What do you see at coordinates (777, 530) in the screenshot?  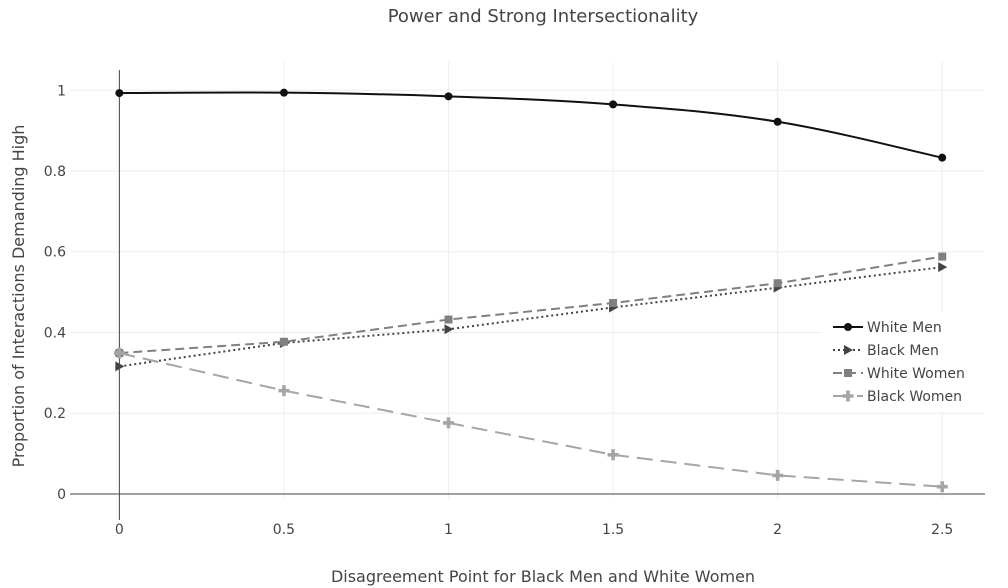 I see `x-tick-label: 2` at bounding box center [777, 530].